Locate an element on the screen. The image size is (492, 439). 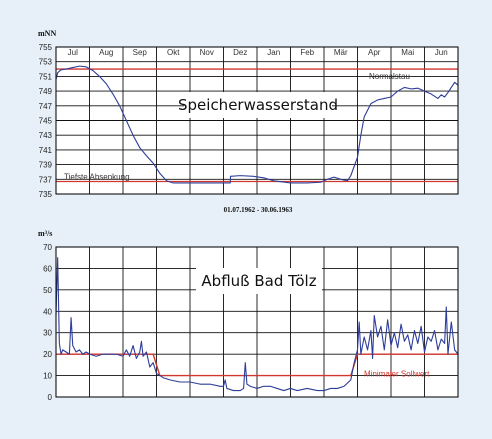
discharge-reference-line is located at coordinates (257, 365).